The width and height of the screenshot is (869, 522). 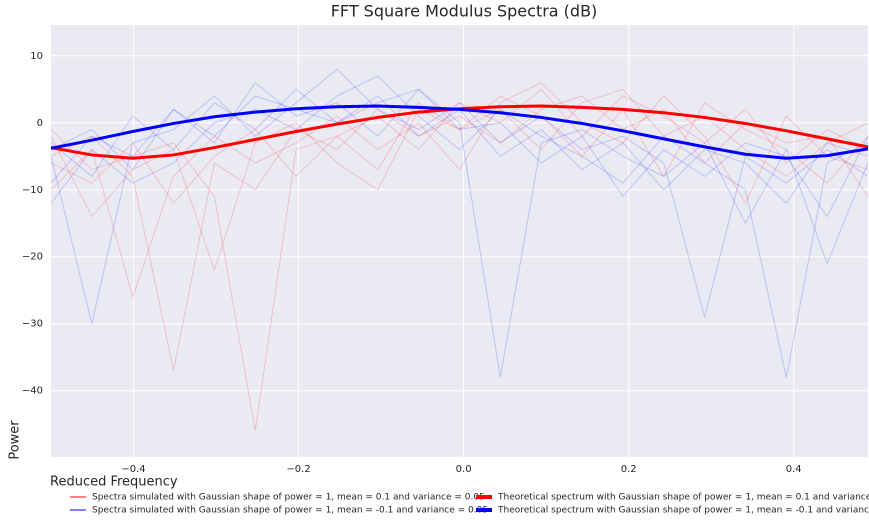 What do you see at coordinates (459, 132) in the screenshot?
I see `series-line` at bounding box center [459, 132].